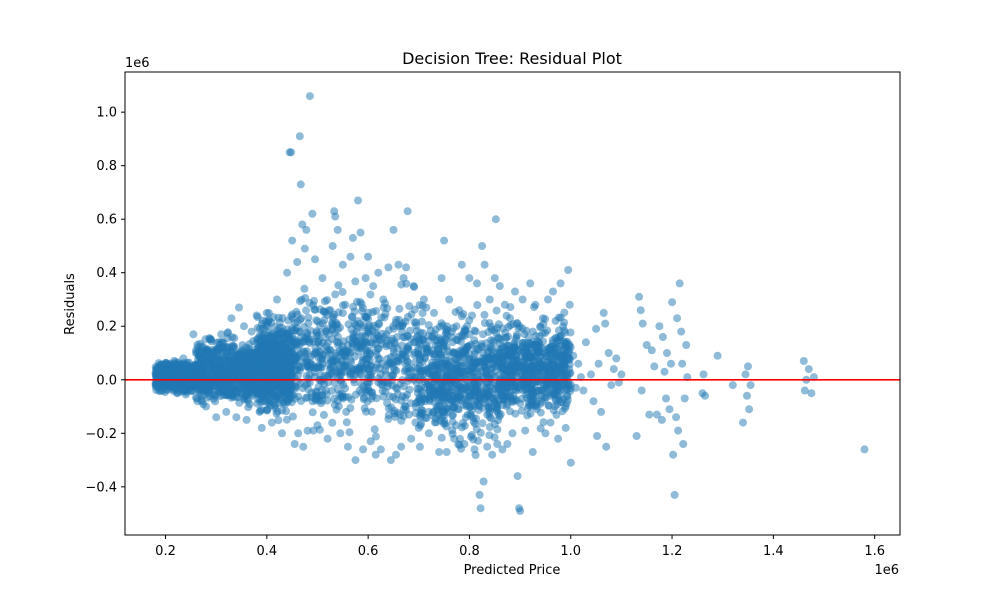 This screenshot has height=604, width=1000. I want to click on x-tick-label: 1.6, so click(874, 551).